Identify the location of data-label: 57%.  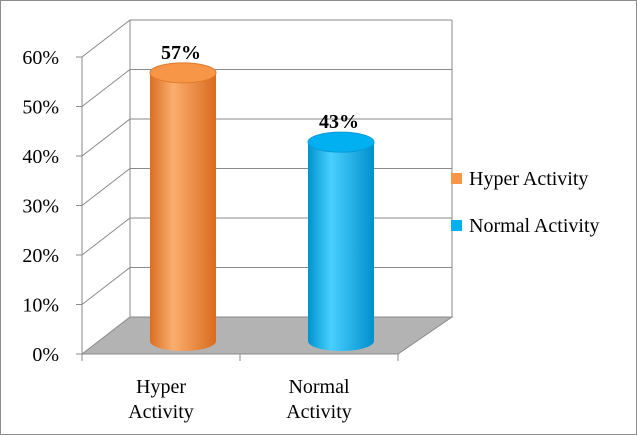
(181, 53).